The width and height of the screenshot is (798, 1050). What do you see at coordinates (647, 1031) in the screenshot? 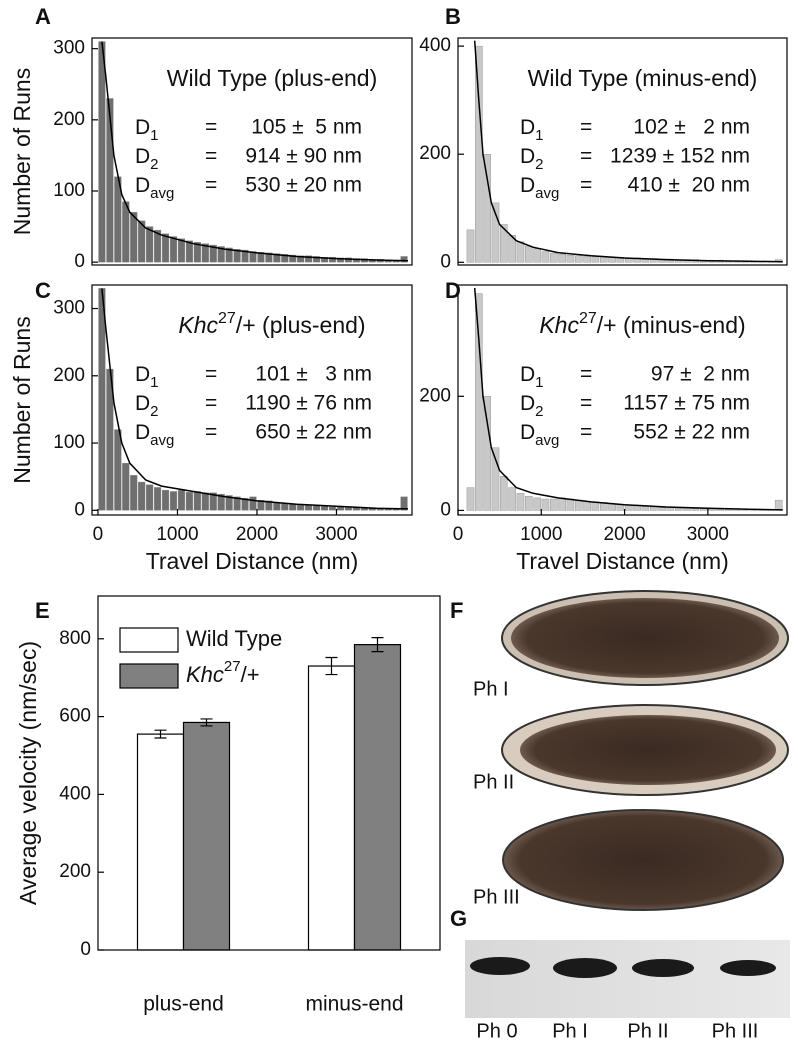
I see `lane-label: Ph II` at bounding box center [647, 1031].